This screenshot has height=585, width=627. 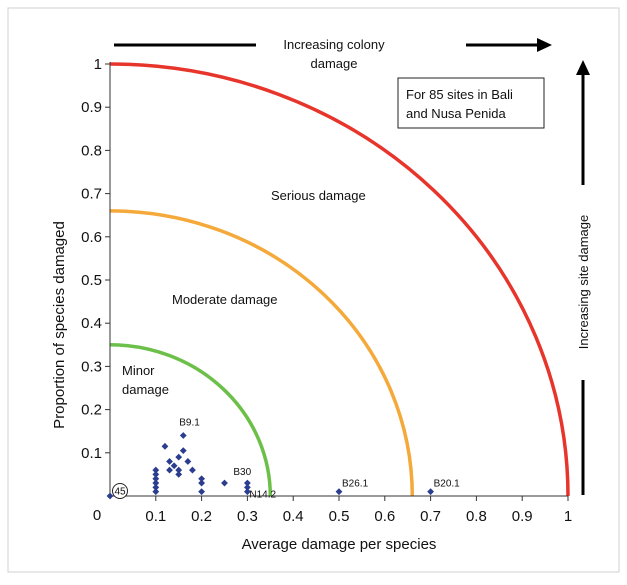 I want to click on region-label-3: Serious damage, so click(x=318, y=195).